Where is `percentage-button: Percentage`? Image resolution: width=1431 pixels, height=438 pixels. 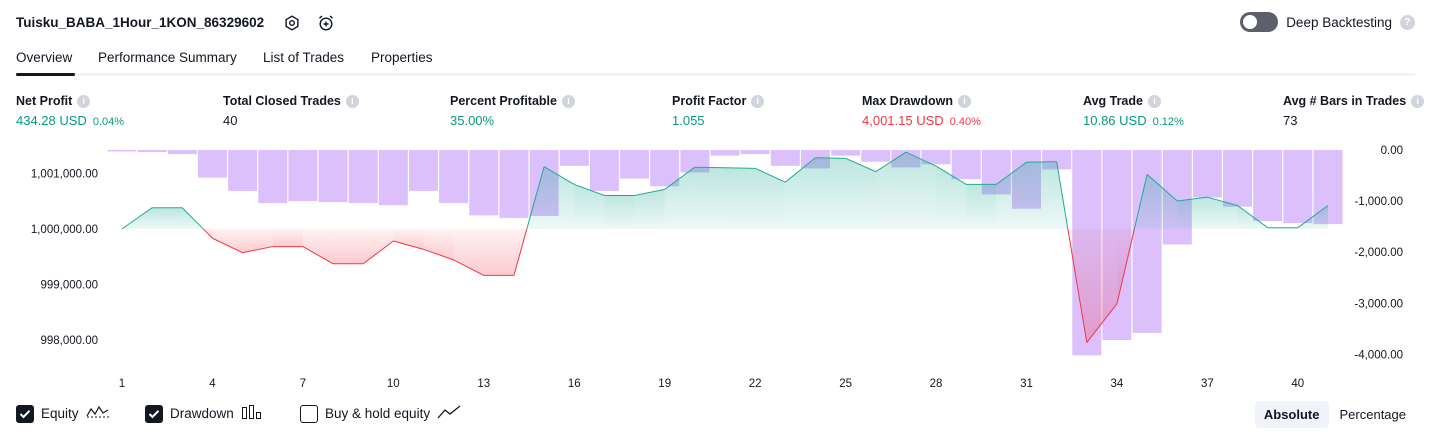 percentage-button: Percentage is located at coordinates (1373, 414).